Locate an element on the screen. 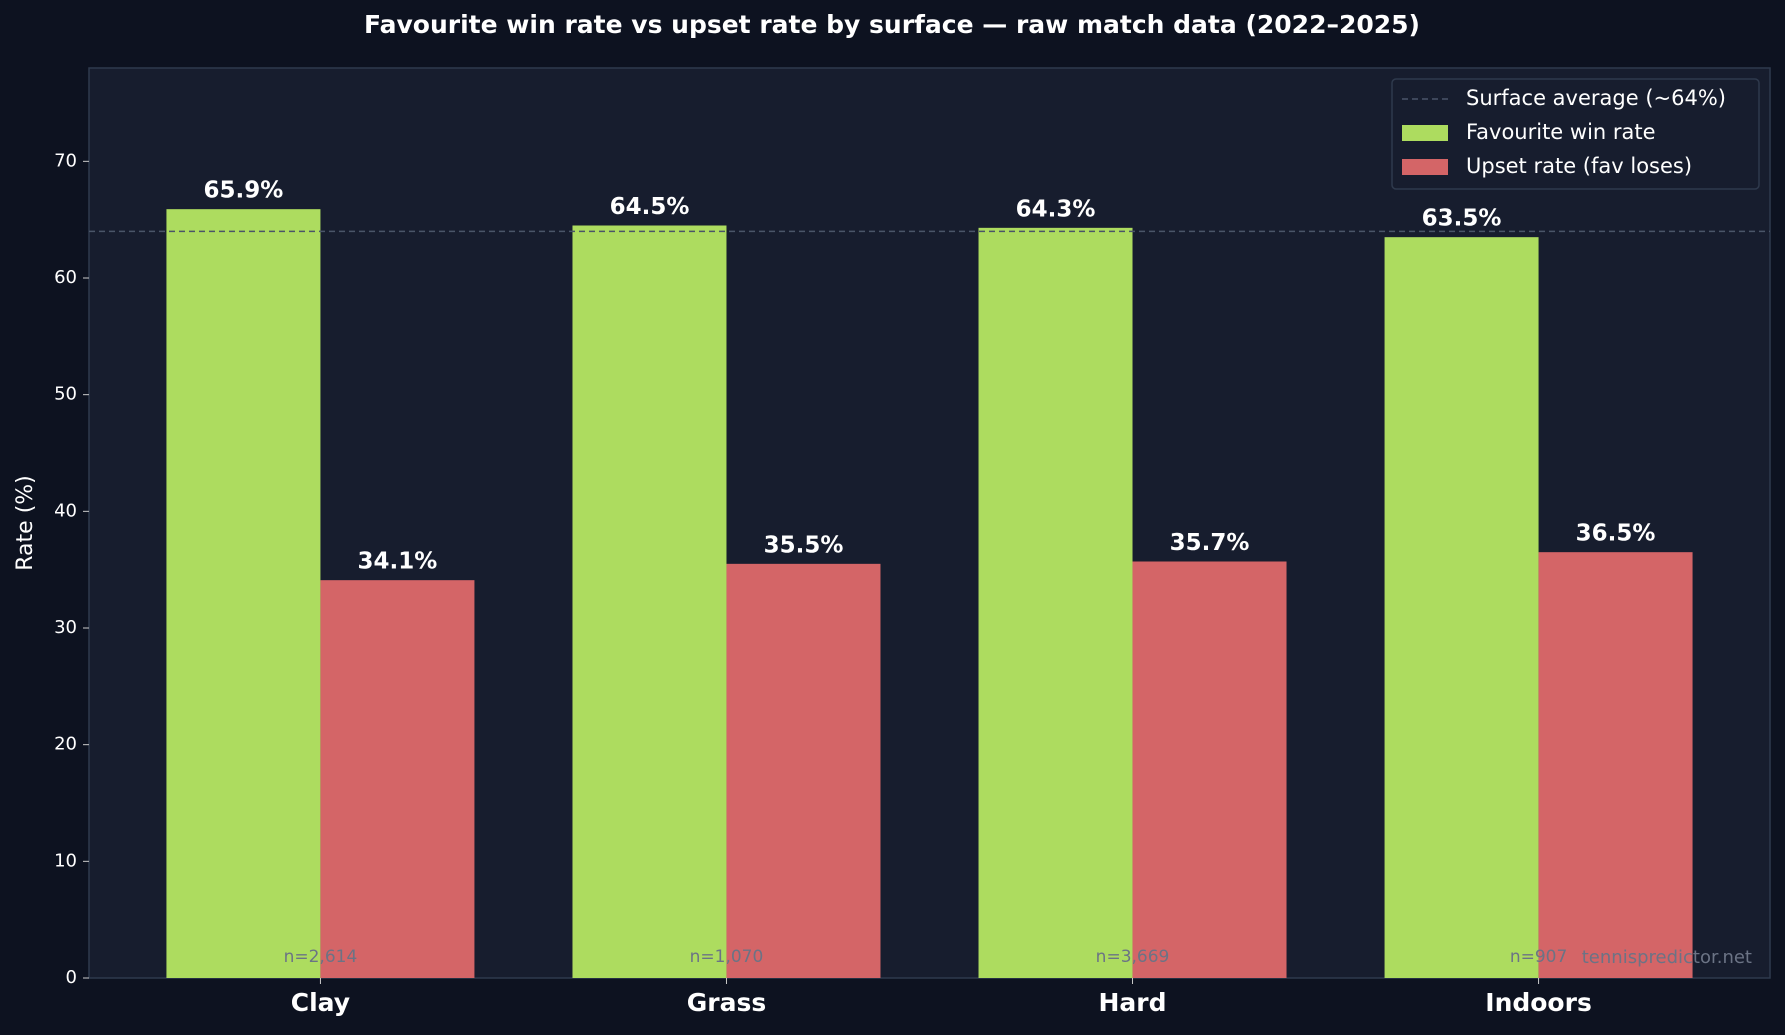  value-label: 63.5% is located at coordinates (1462, 219).